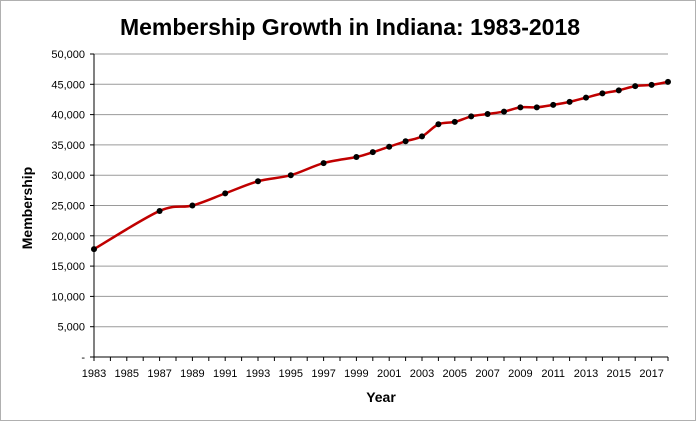 The width and height of the screenshot is (696, 421). I want to click on y-tick-label: 25,000, so click(68, 207).